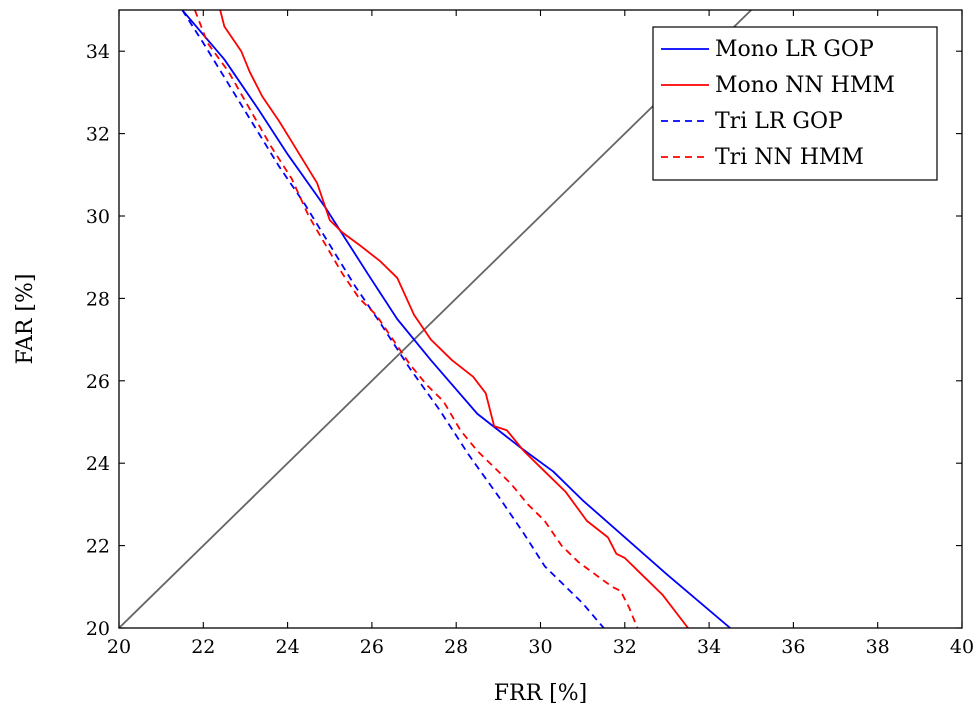 This screenshot has height=706, width=980. Describe the element at coordinates (98, 217) in the screenshot. I see `y-tick-label: 30` at that location.